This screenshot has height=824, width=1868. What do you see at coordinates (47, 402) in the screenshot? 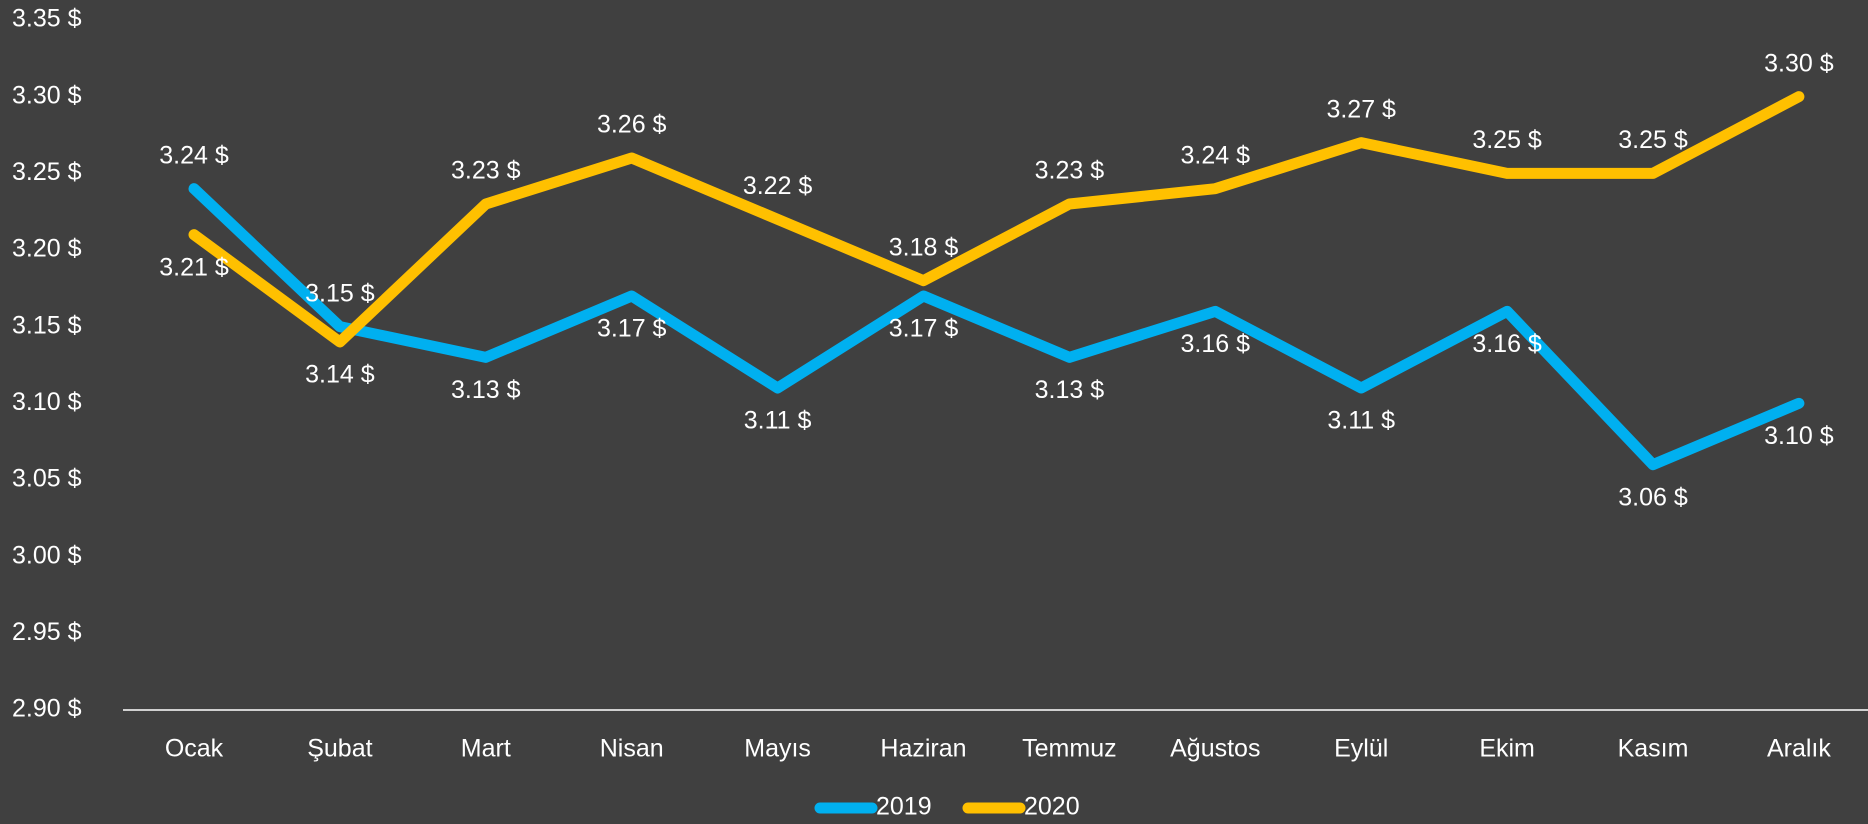
I see `y-tick-label: 3.10 $` at bounding box center [47, 402].